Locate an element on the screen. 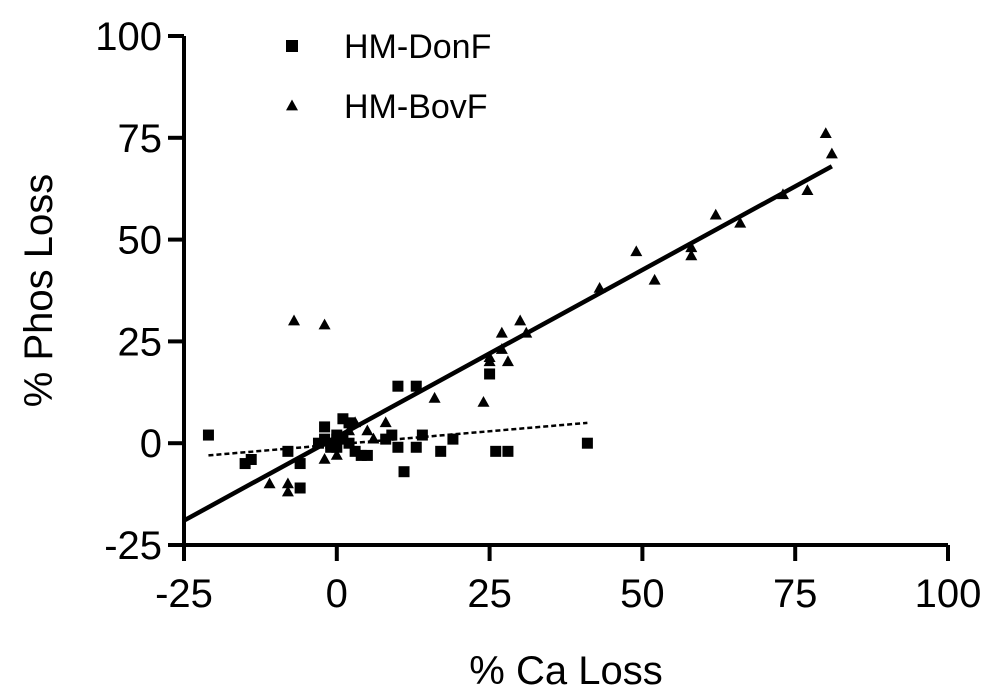 The height and width of the screenshot is (697, 1000). y-tick-label: 50 is located at coordinates (140, 241).